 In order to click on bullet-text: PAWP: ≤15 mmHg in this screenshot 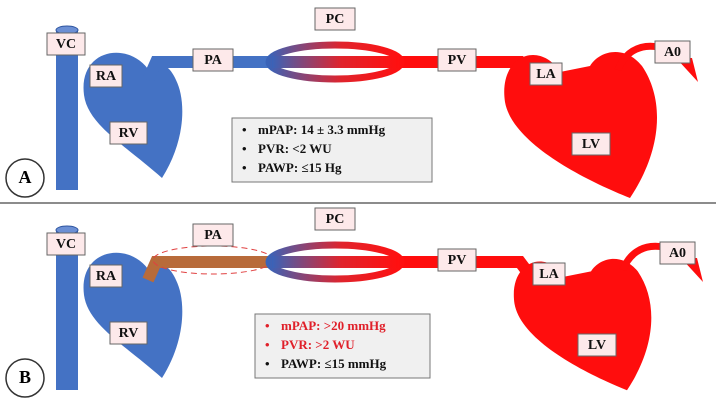, I will do `click(334, 363)`.